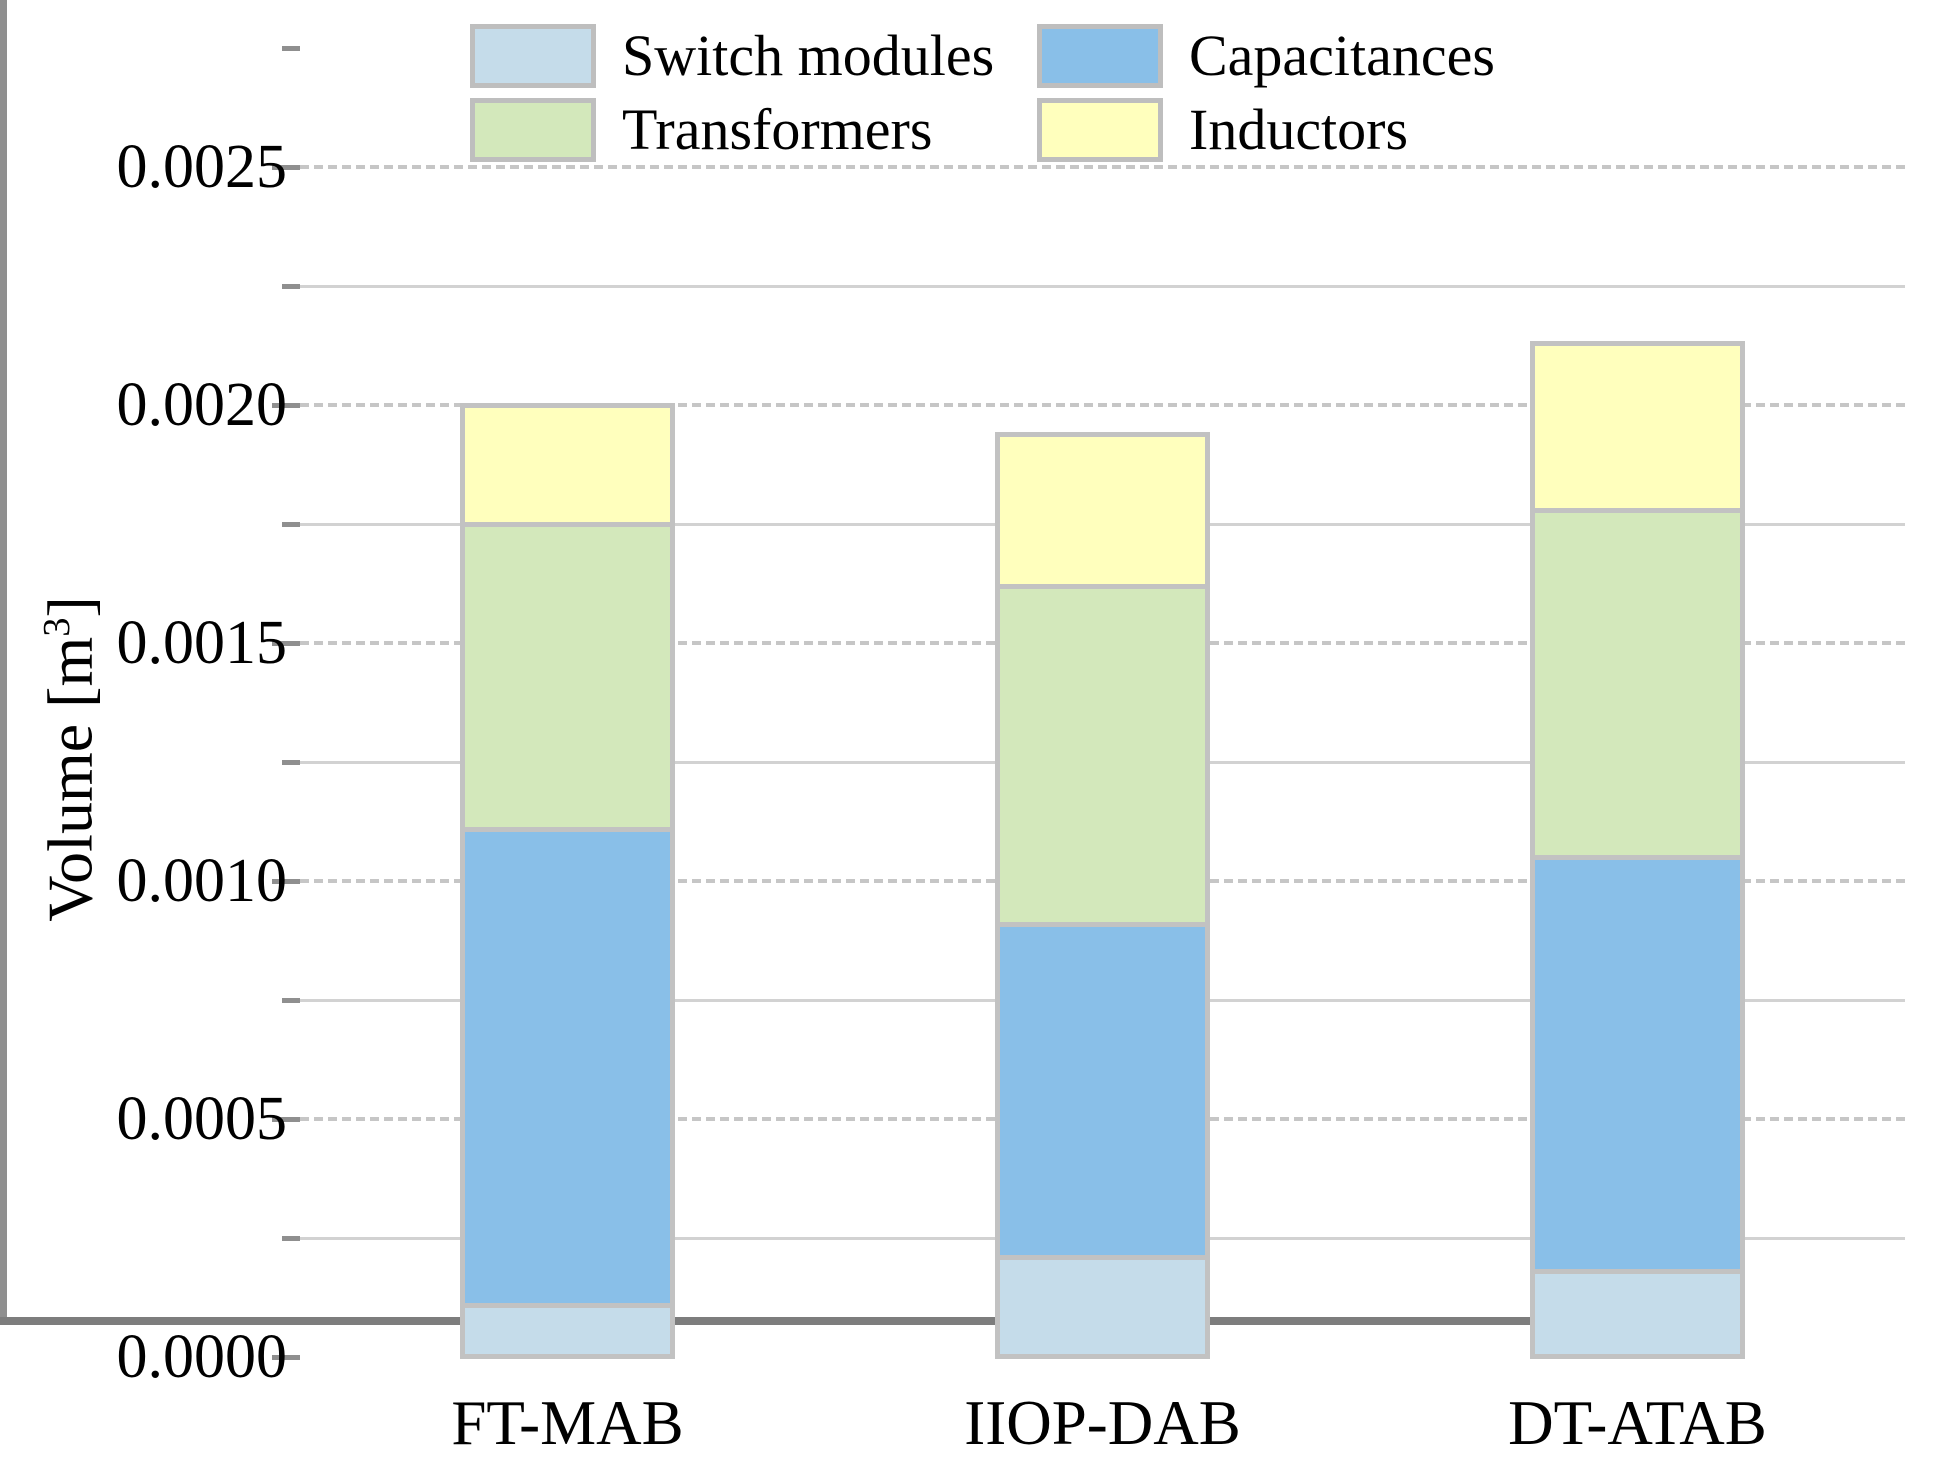 The width and height of the screenshot is (1935, 1463). I want to click on legend-item-transformers: Transformers, so click(701, 130).